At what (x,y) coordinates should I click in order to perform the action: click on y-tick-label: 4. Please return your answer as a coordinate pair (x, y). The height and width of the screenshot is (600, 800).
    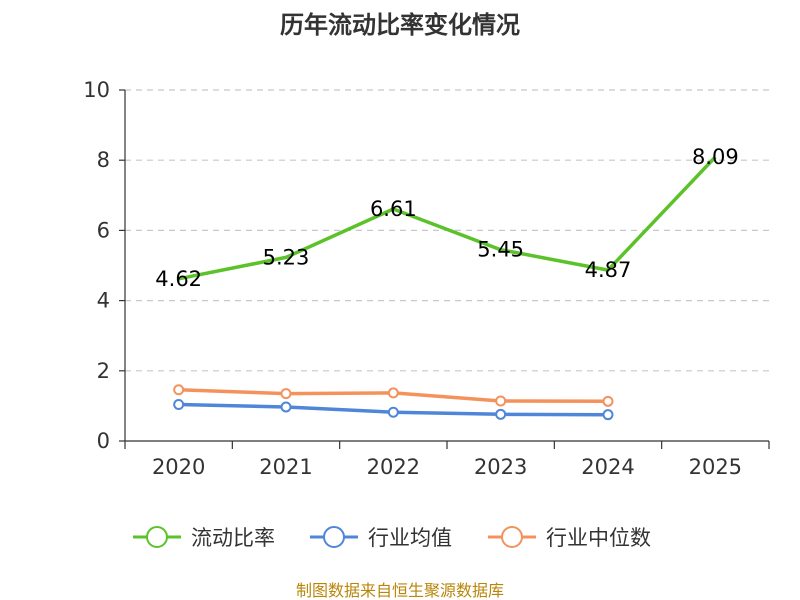
    Looking at the image, I should click on (103, 301).